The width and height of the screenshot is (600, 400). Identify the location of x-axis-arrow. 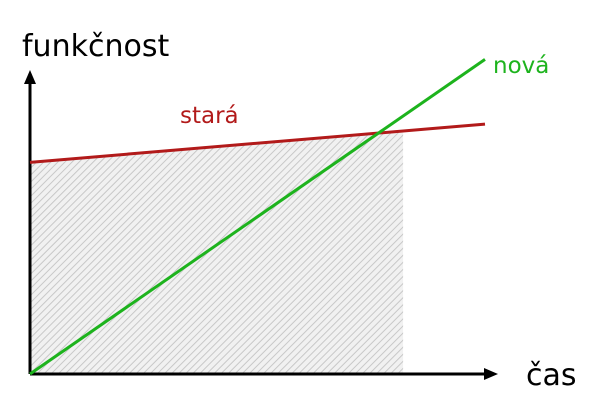
(491, 374).